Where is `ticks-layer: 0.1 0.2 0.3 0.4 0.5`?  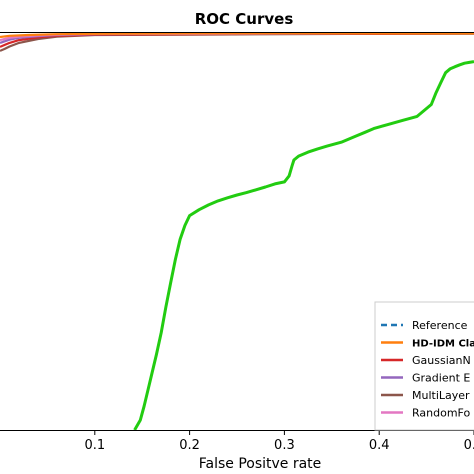
ticks-layer: 0.1 0.2 0.3 0.4 0.5 is located at coordinates (279, 441).